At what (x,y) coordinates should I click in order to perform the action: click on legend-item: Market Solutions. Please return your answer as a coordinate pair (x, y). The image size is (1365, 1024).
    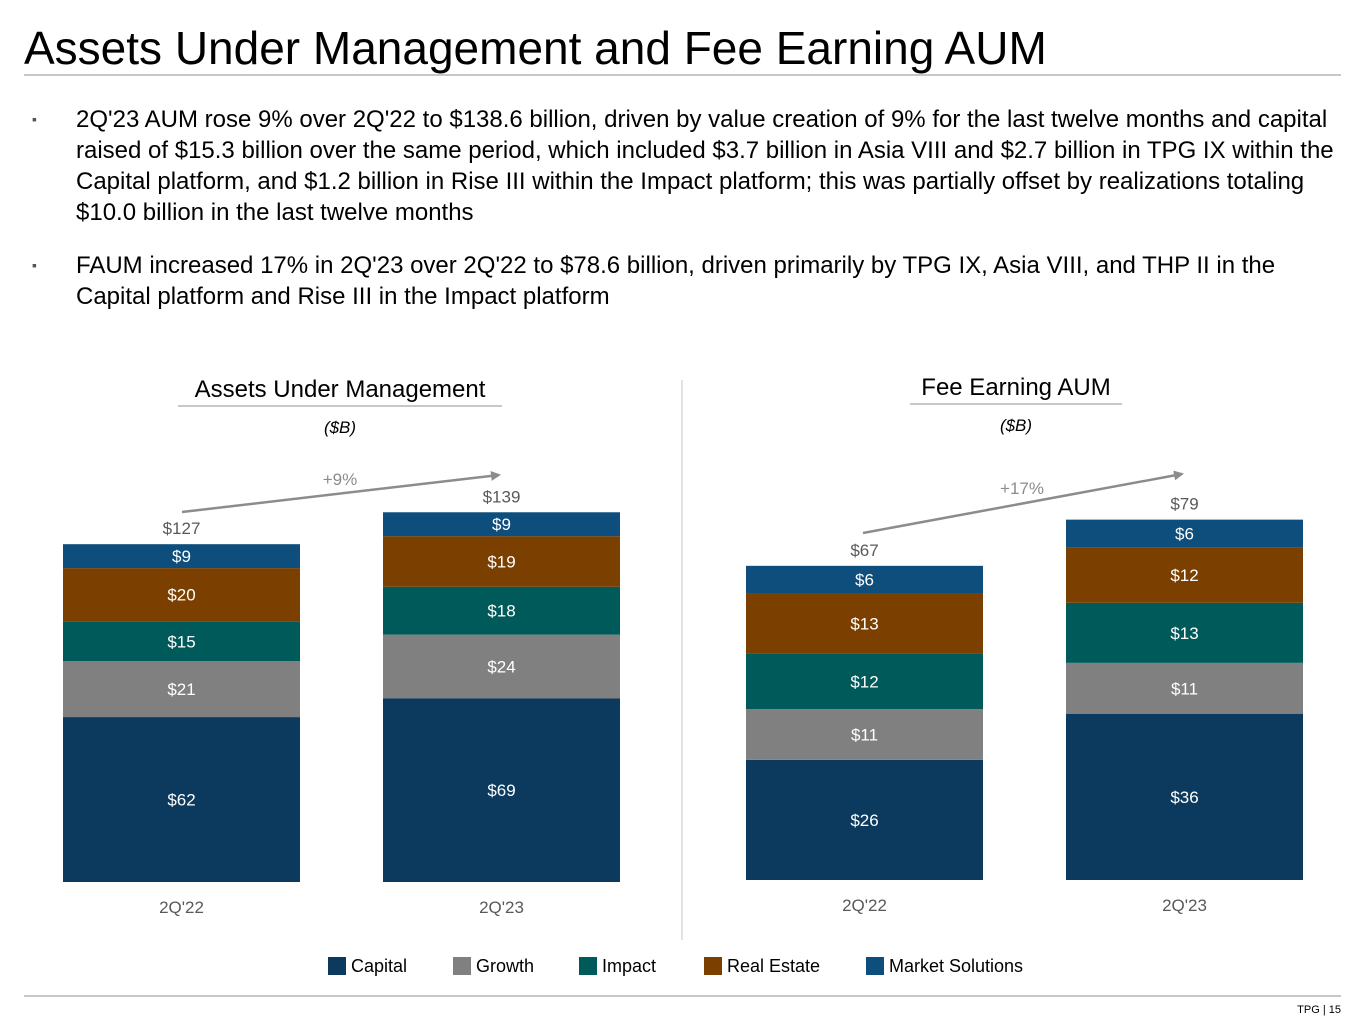
    Looking at the image, I should click on (944, 966).